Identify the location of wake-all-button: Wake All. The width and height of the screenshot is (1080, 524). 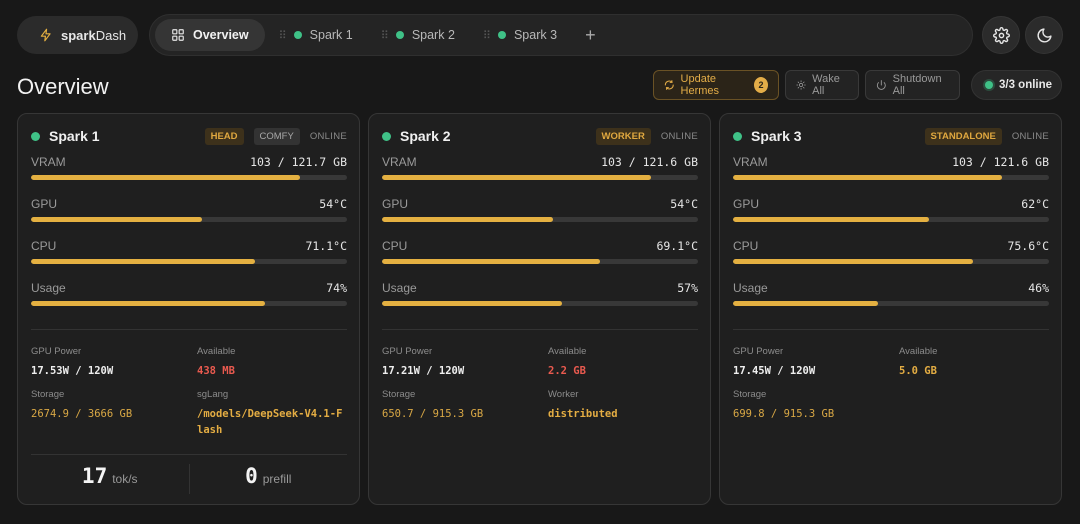
(822, 85).